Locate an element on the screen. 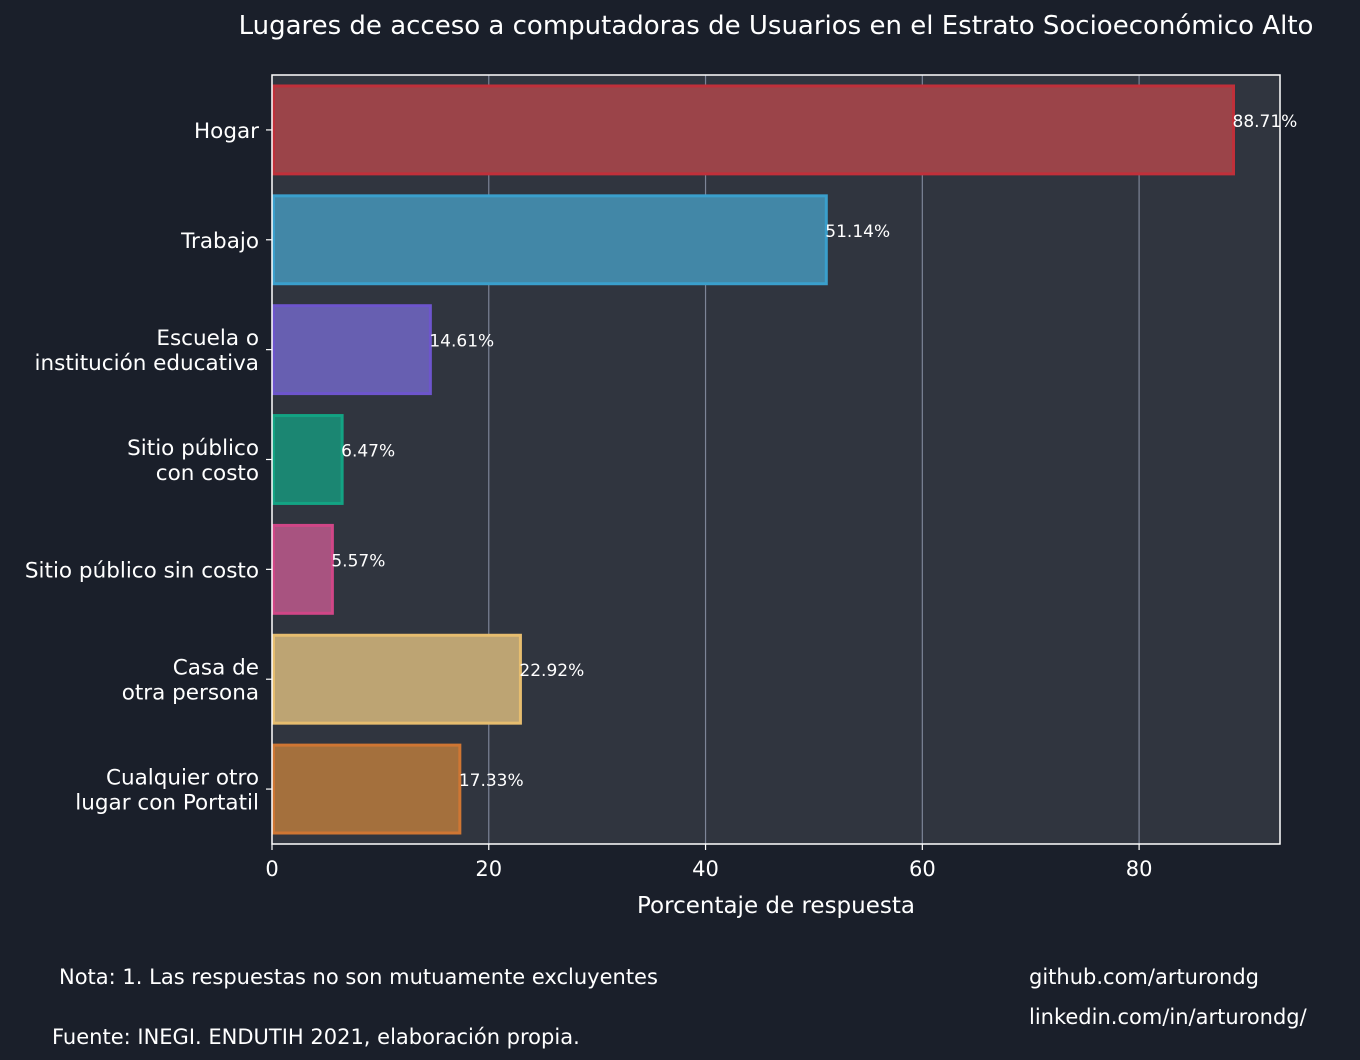 This screenshot has height=1060, width=1360. category-label-line: Casa de is located at coordinates (216, 668).